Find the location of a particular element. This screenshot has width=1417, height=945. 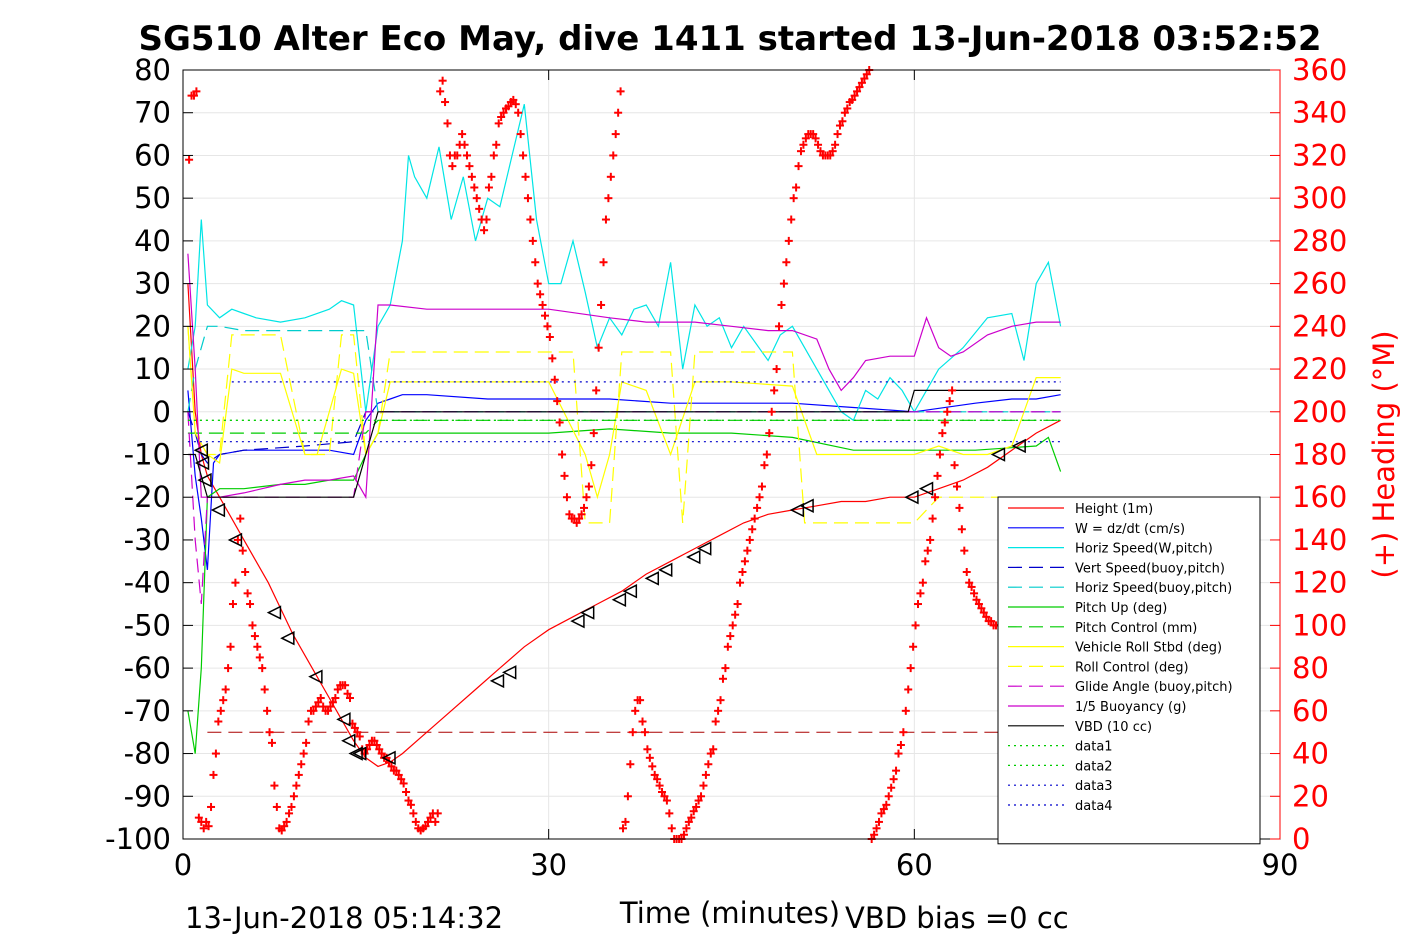

legend-label-13: data2 is located at coordinates (1094, 766).